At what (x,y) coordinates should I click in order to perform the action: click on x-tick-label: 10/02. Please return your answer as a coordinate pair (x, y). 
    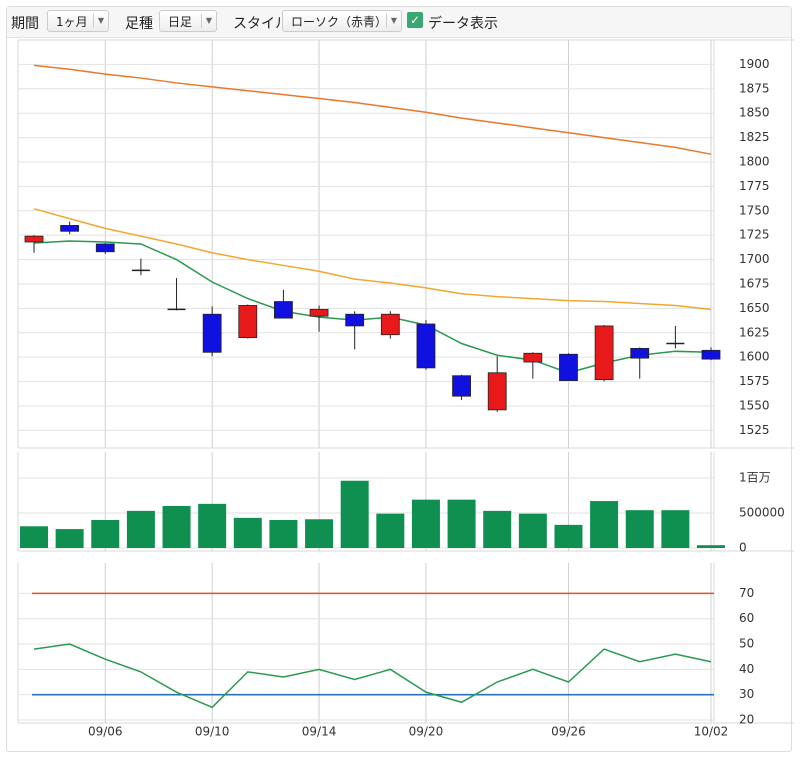
    Looking at the image, I should click on (711, 732).